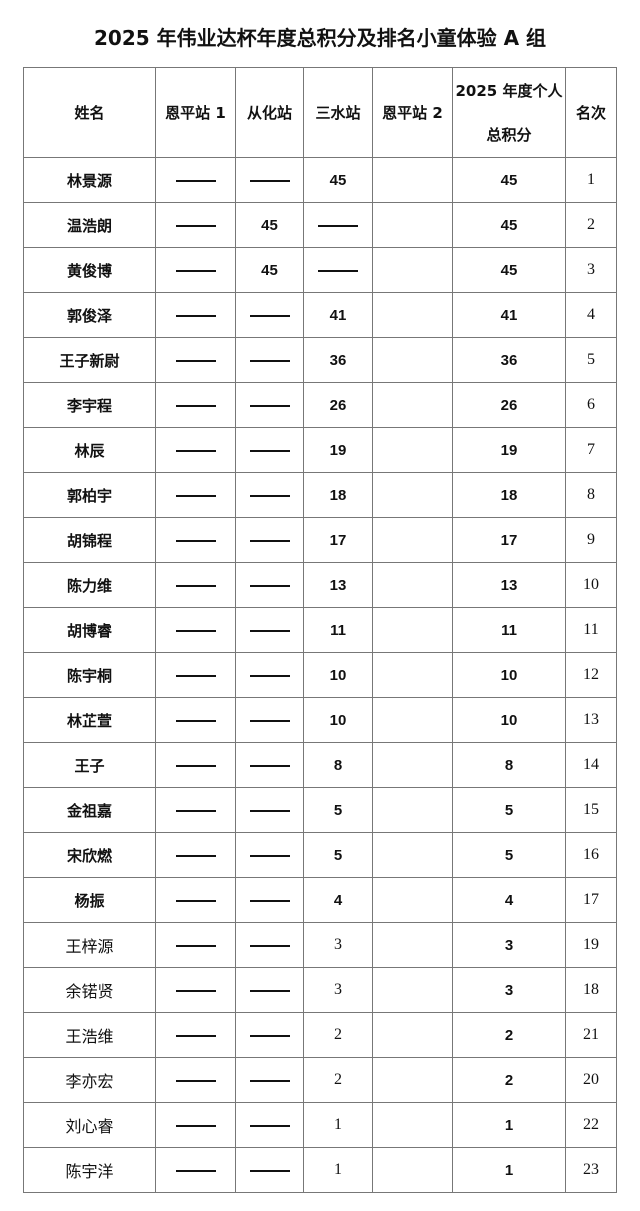  I want to click on cell-name: 林芷萱, so click(89, 720).